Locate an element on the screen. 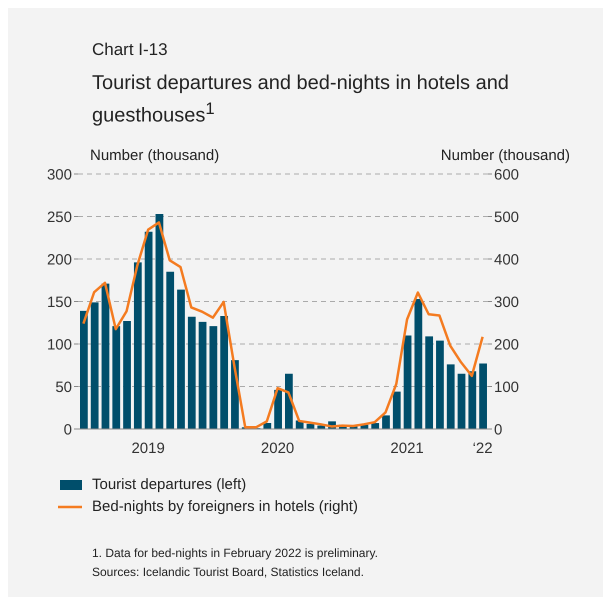 This screenshot has height=605, width=611. y2-tick-label: 600 is located at coordinates (507, 174).